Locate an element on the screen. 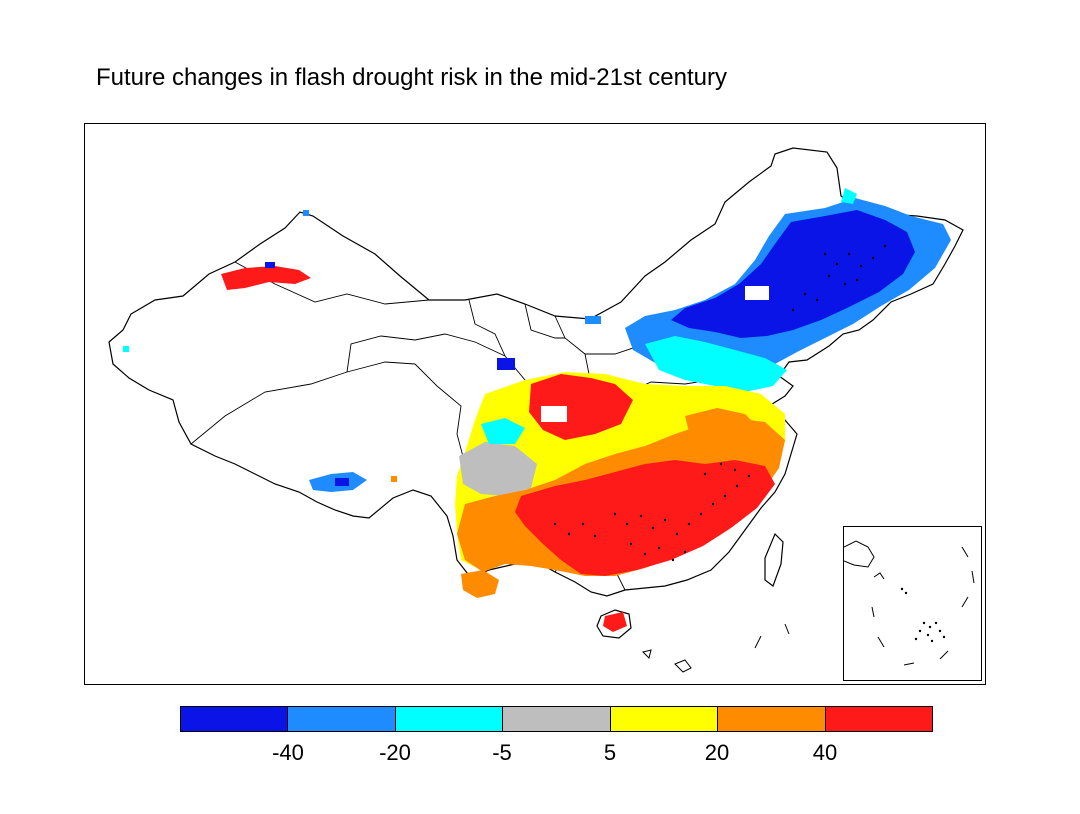  coastal-islands is located at coordinates (716, 648).